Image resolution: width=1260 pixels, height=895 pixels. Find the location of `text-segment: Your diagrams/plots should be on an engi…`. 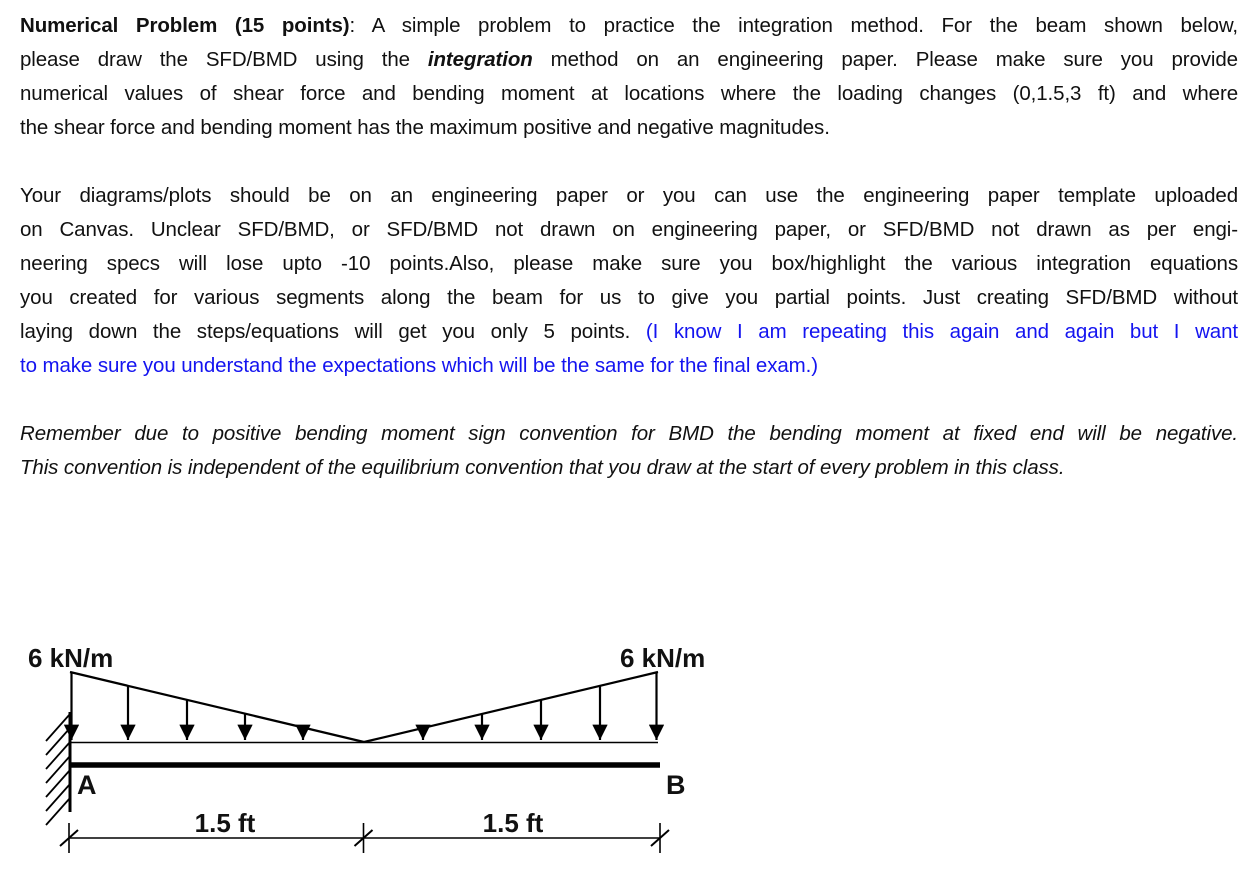

text-segment: Your diagrams/plots should be on an engi… is located at coordinates (629, 195).